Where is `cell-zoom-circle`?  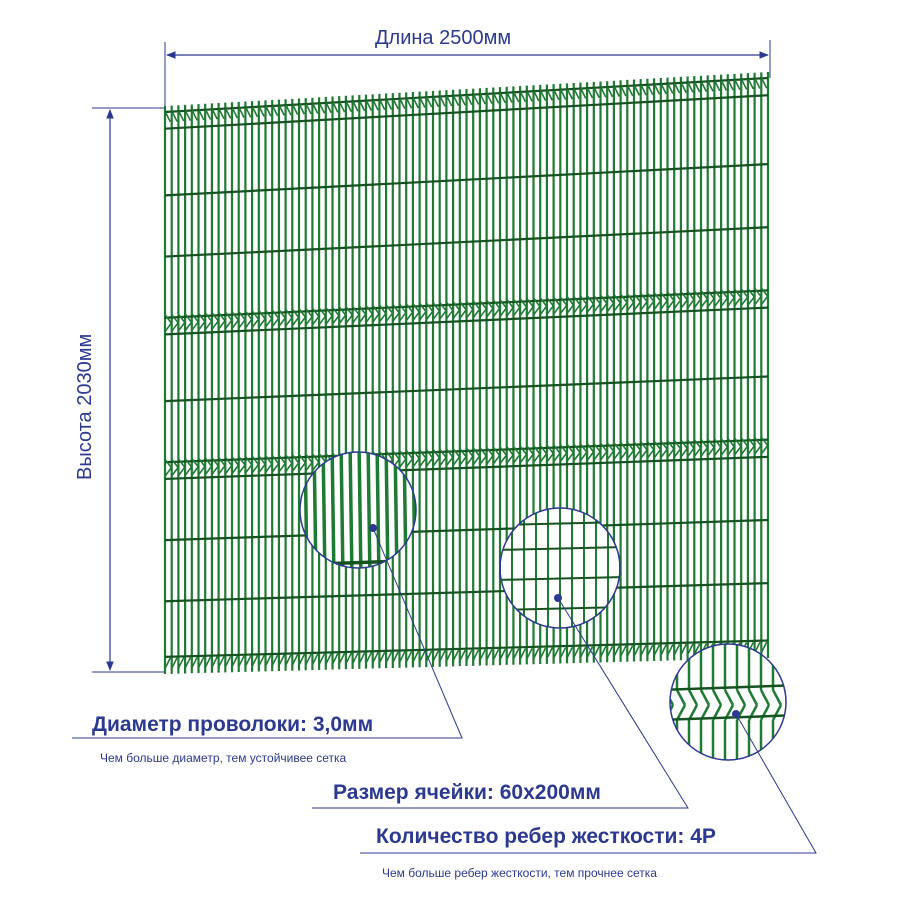
cell-zoom-circle is located at coordinates (560, 568).